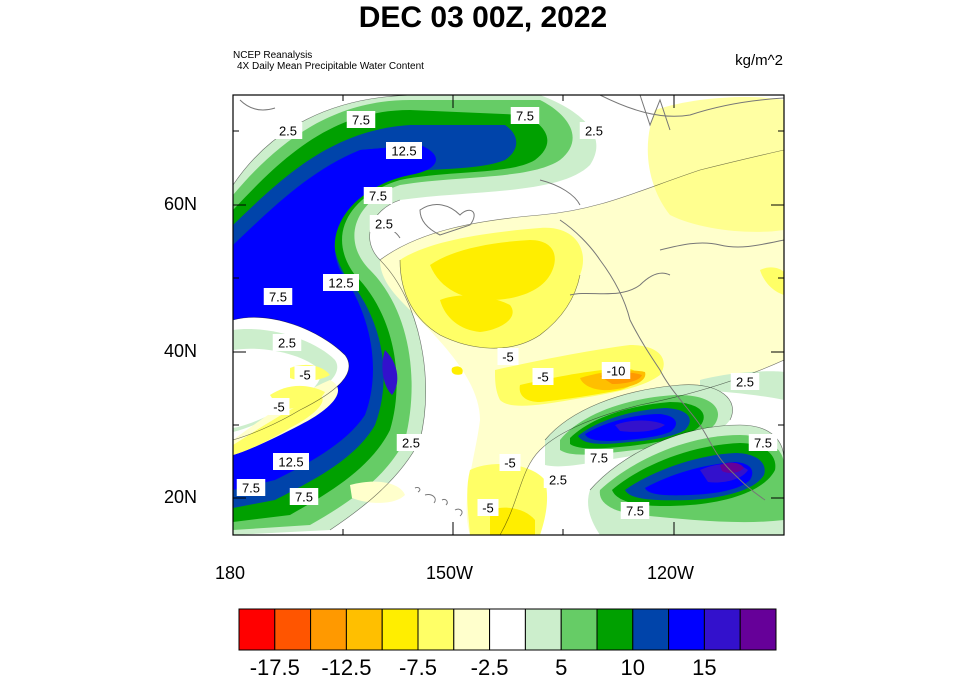 The width and height of the screenshot is (966, 682). What do you see at coordinates (671, 573) in the screenshot?
I see `lon-tick-120w: 120W` at bounding box center [671, 573].